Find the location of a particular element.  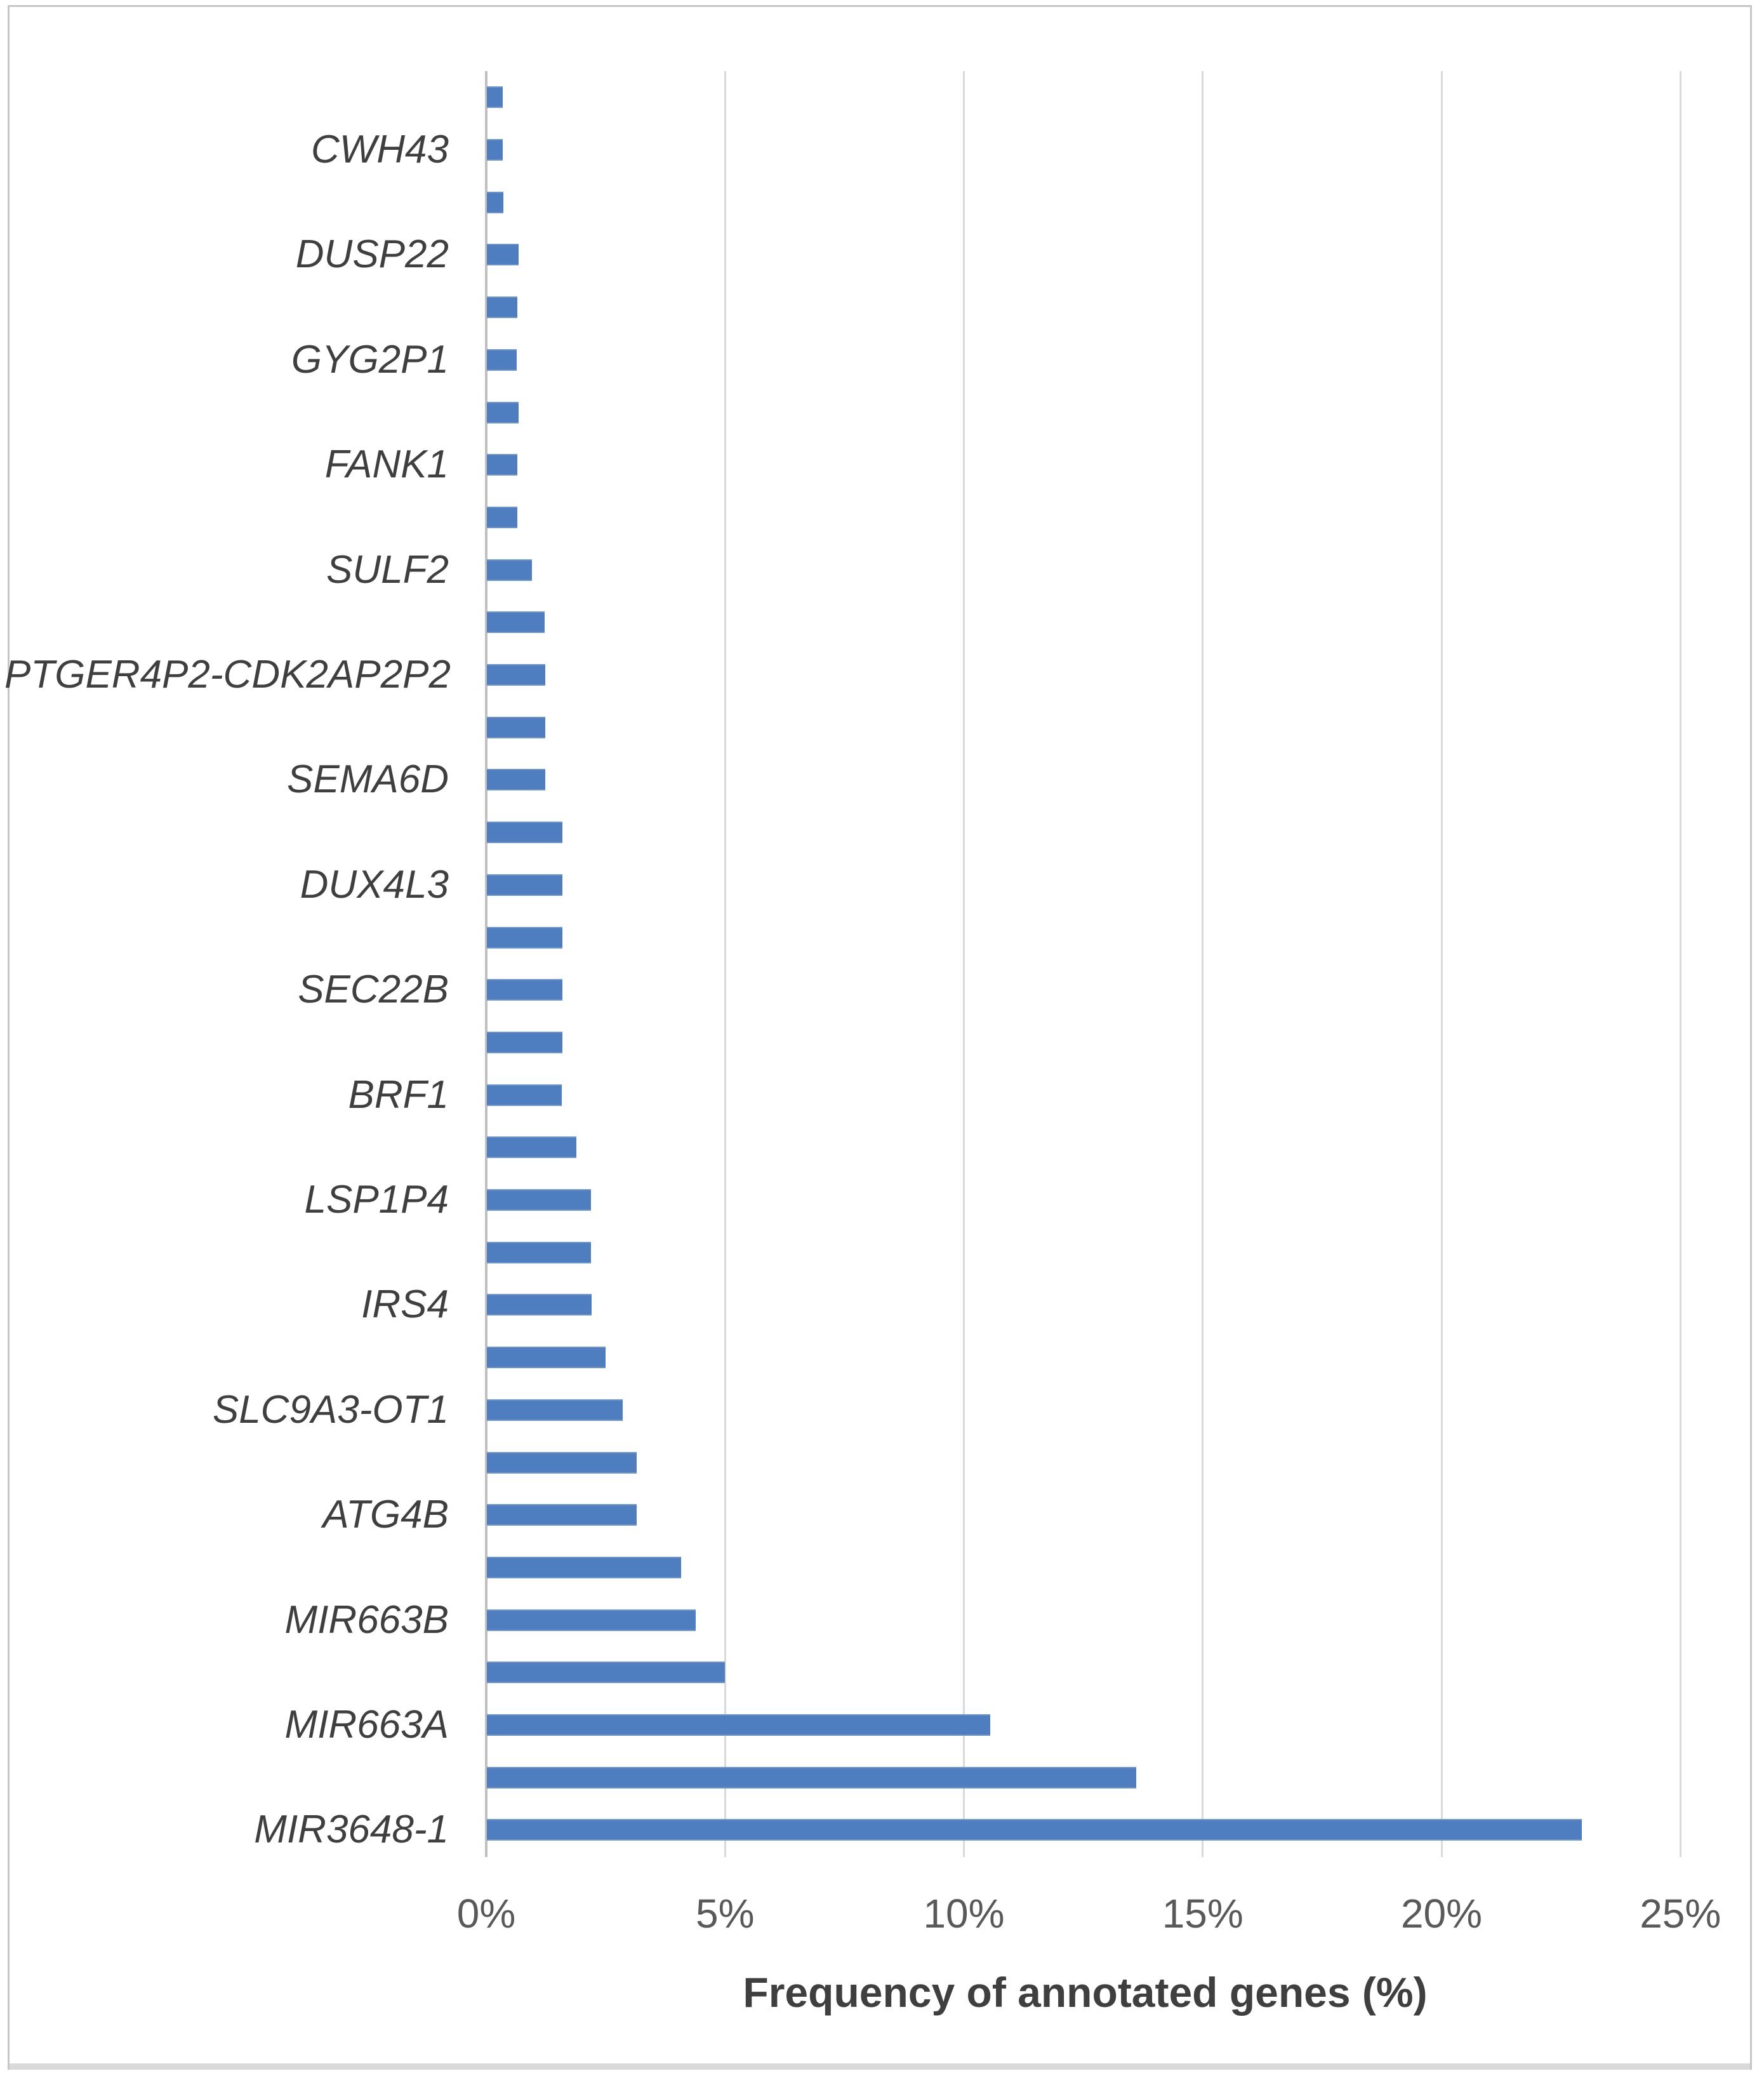

category-label: SLC9A3-OT1 is located at coordinates (330, 1409).